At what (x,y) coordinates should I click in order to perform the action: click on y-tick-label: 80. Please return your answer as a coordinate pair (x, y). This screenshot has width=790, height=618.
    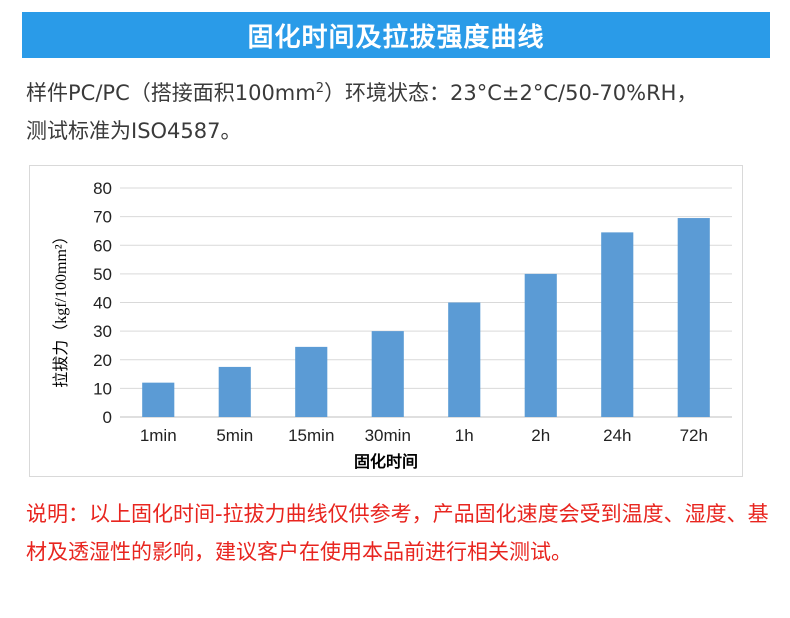
    Looking at the image, I should click on (102, 188).